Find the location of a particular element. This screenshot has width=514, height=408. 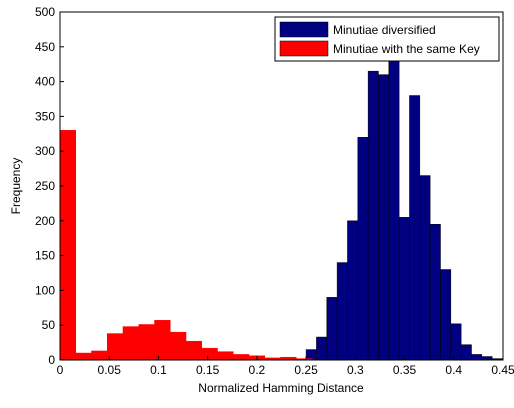

x-tick-label: 0.05 is located at coordinates (110, 370).